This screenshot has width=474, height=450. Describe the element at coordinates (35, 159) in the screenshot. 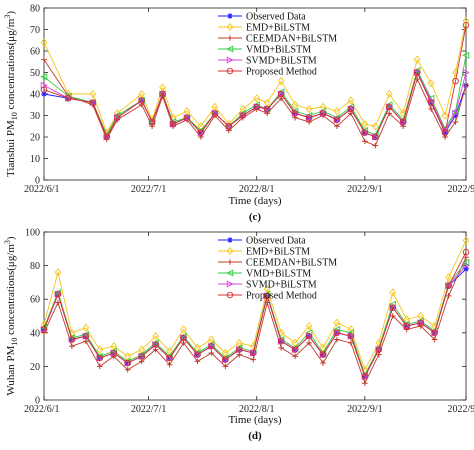

I see `y-tick-label: 10` at that location.